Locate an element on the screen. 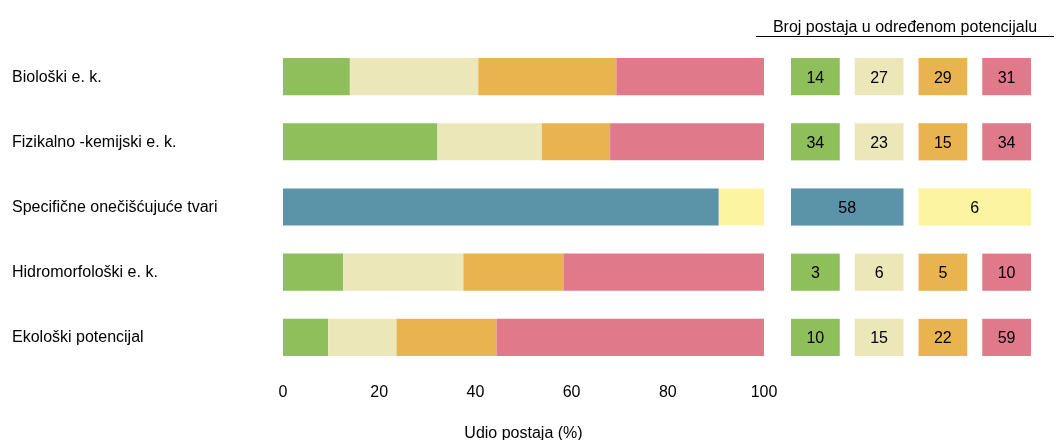  y-tick-label: Ekološki potencijal is located at coordinates (78, 337).